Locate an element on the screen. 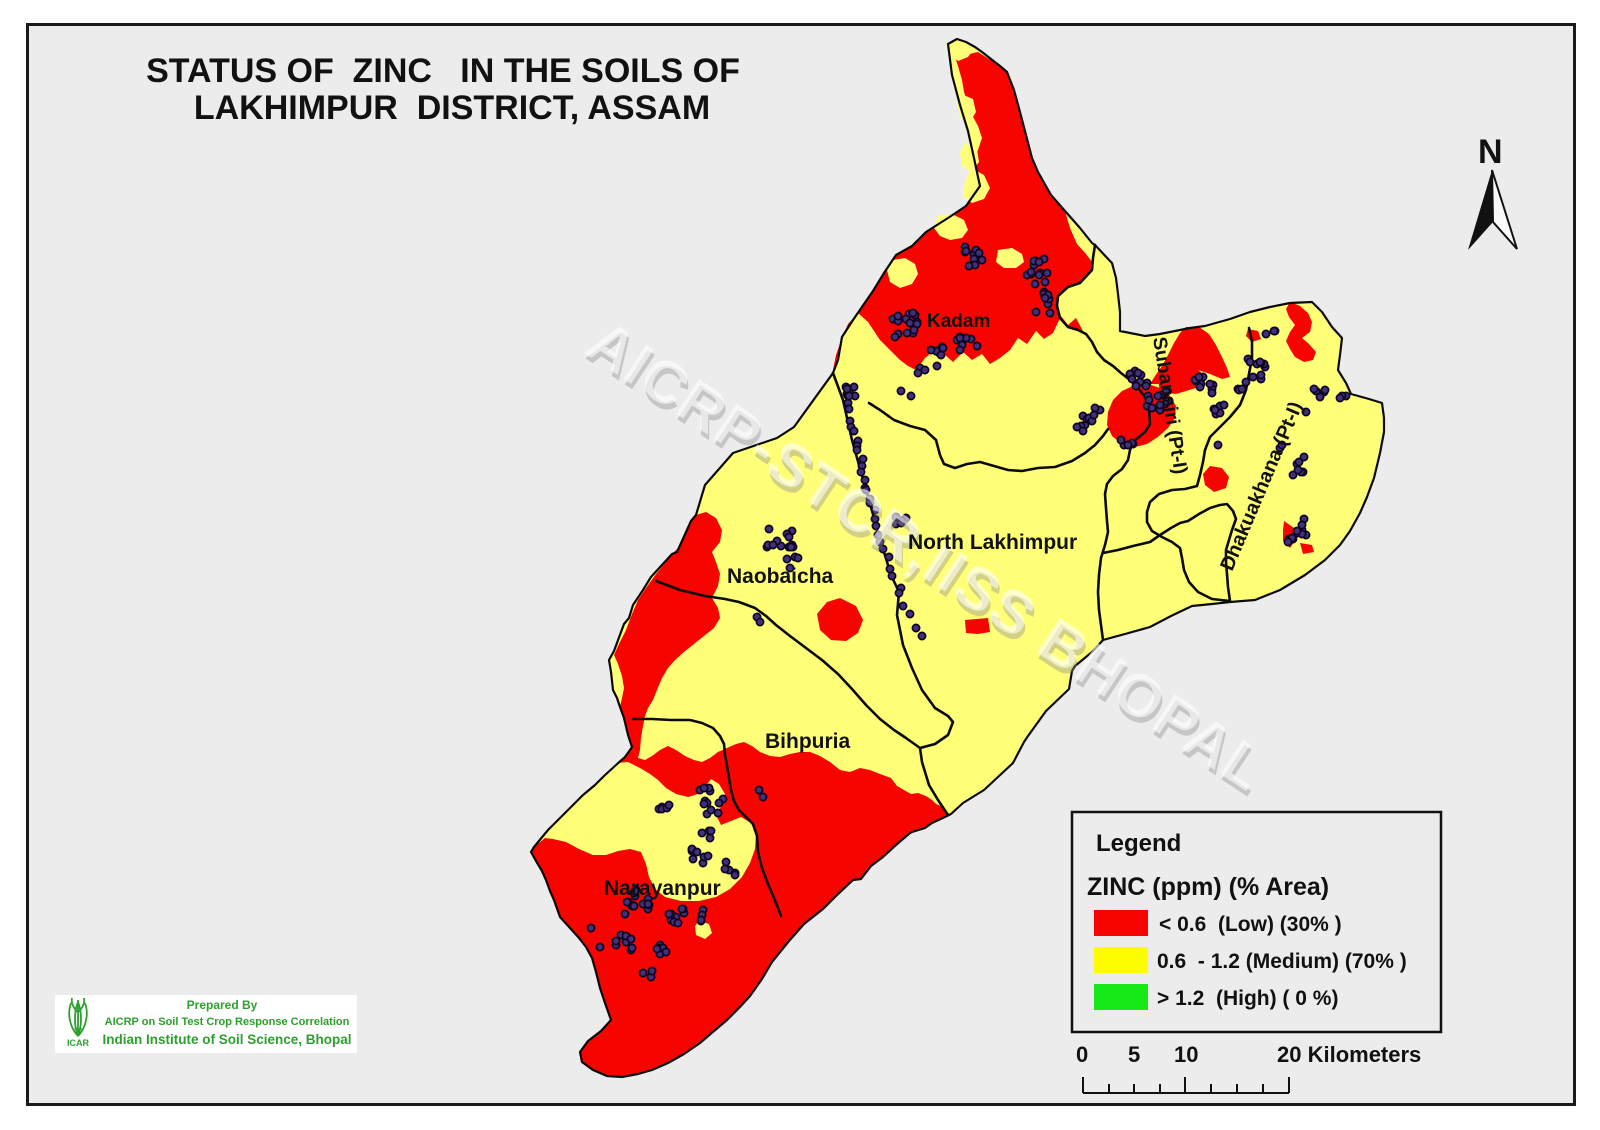  svg-text: < 0.6 (Low) (30% ) is located at coordinates (1250, 924).